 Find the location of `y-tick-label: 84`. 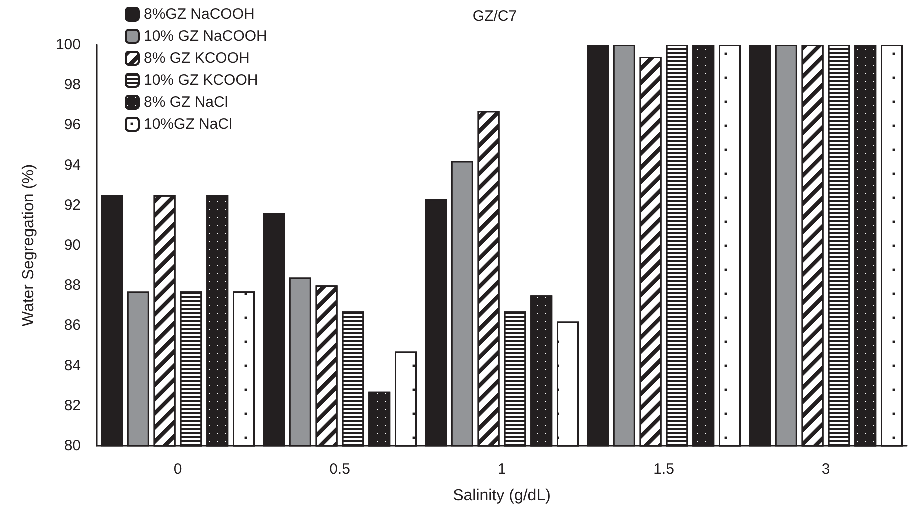

y-tick-label: 84 is located at coordinates (72, 365).